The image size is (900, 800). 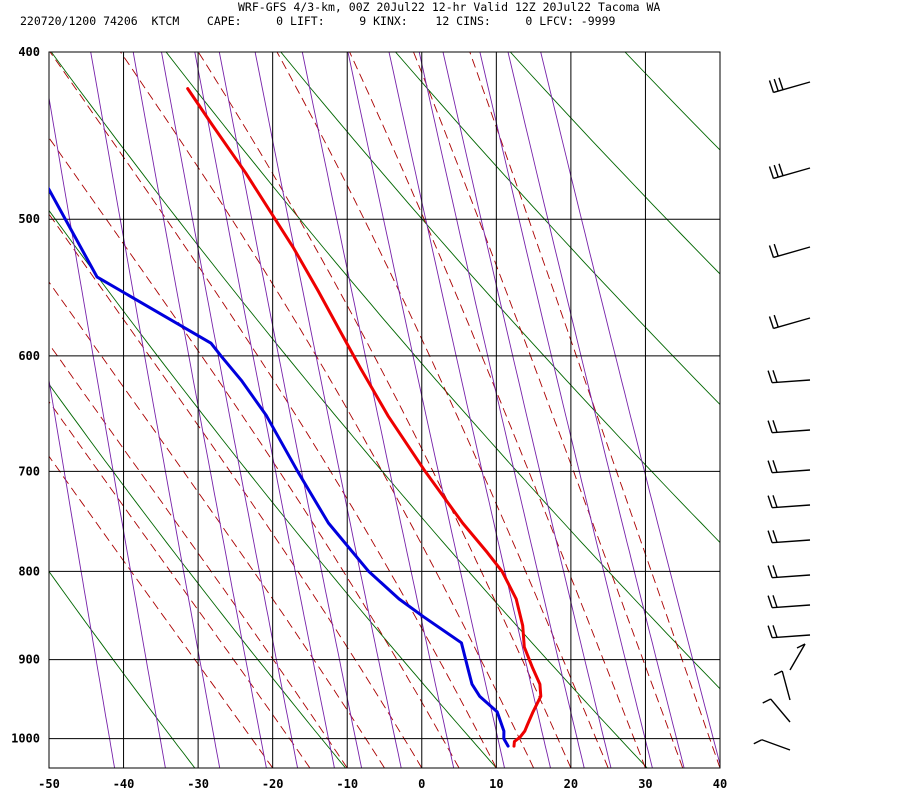 I want to click on y-tick-label: 700, so click(x=29, y=471).